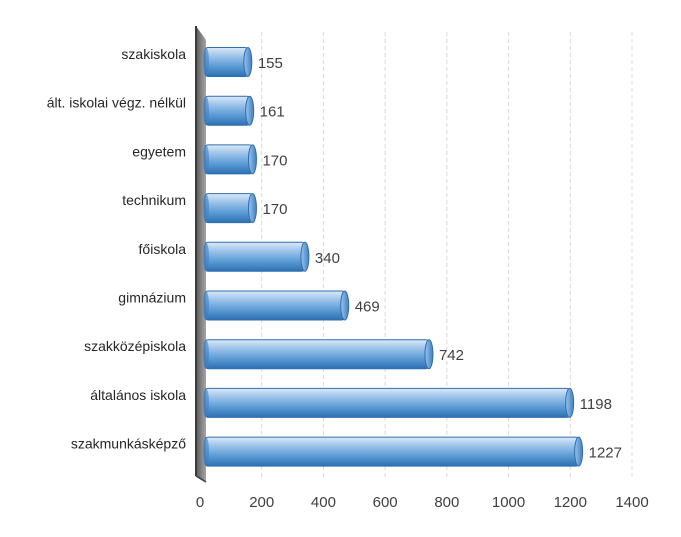 The width and height of the screenshot is (681, 537). I want to click on category-label: gimnázium, so click(152, 298).